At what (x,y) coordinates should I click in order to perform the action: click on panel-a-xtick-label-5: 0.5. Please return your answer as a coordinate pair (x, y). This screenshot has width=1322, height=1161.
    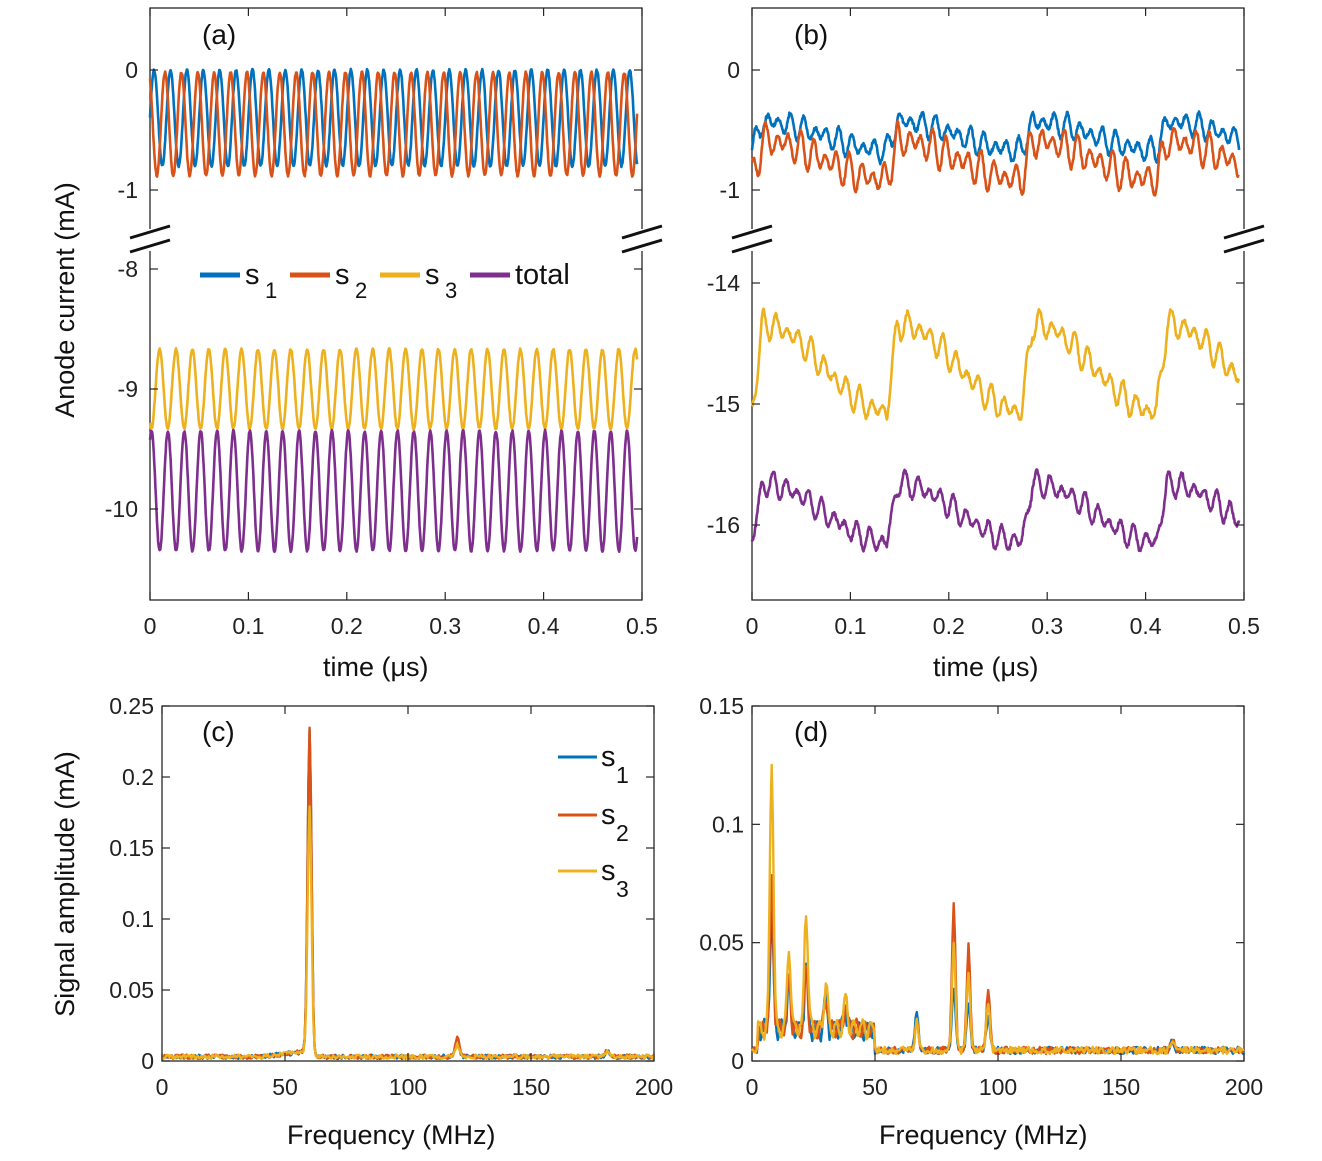
    Looking at the image, I should click on (642, 626).